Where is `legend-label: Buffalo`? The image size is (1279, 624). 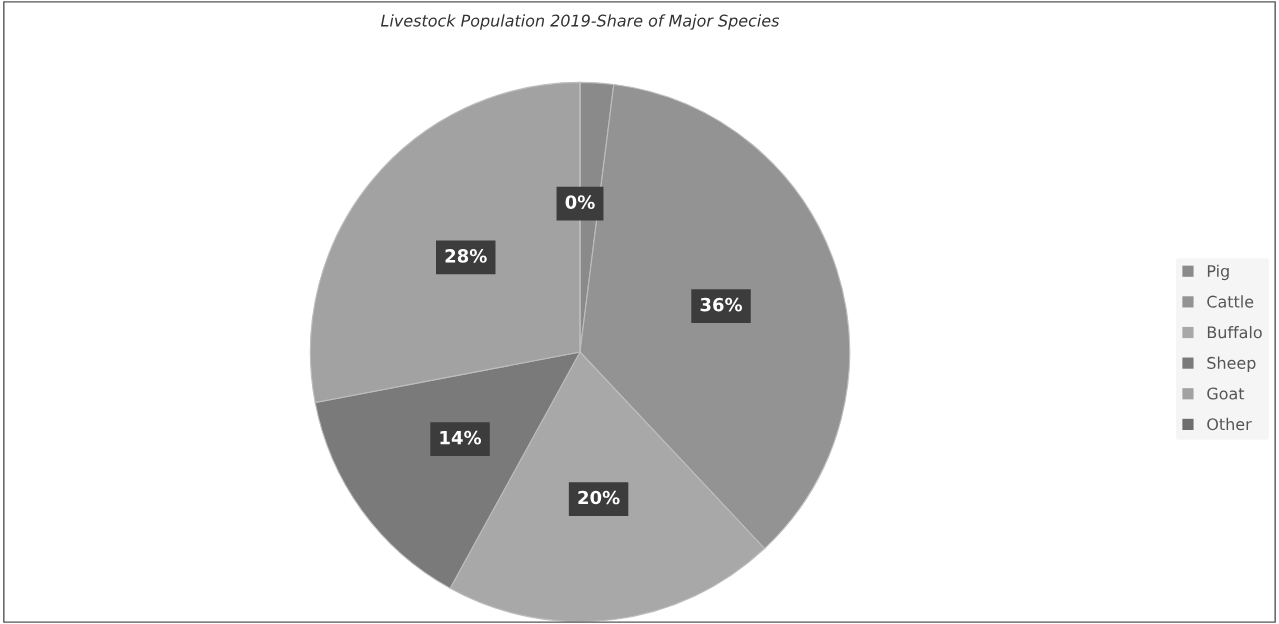 legend-label: Buffalo is located at coordinates (1234, 332).